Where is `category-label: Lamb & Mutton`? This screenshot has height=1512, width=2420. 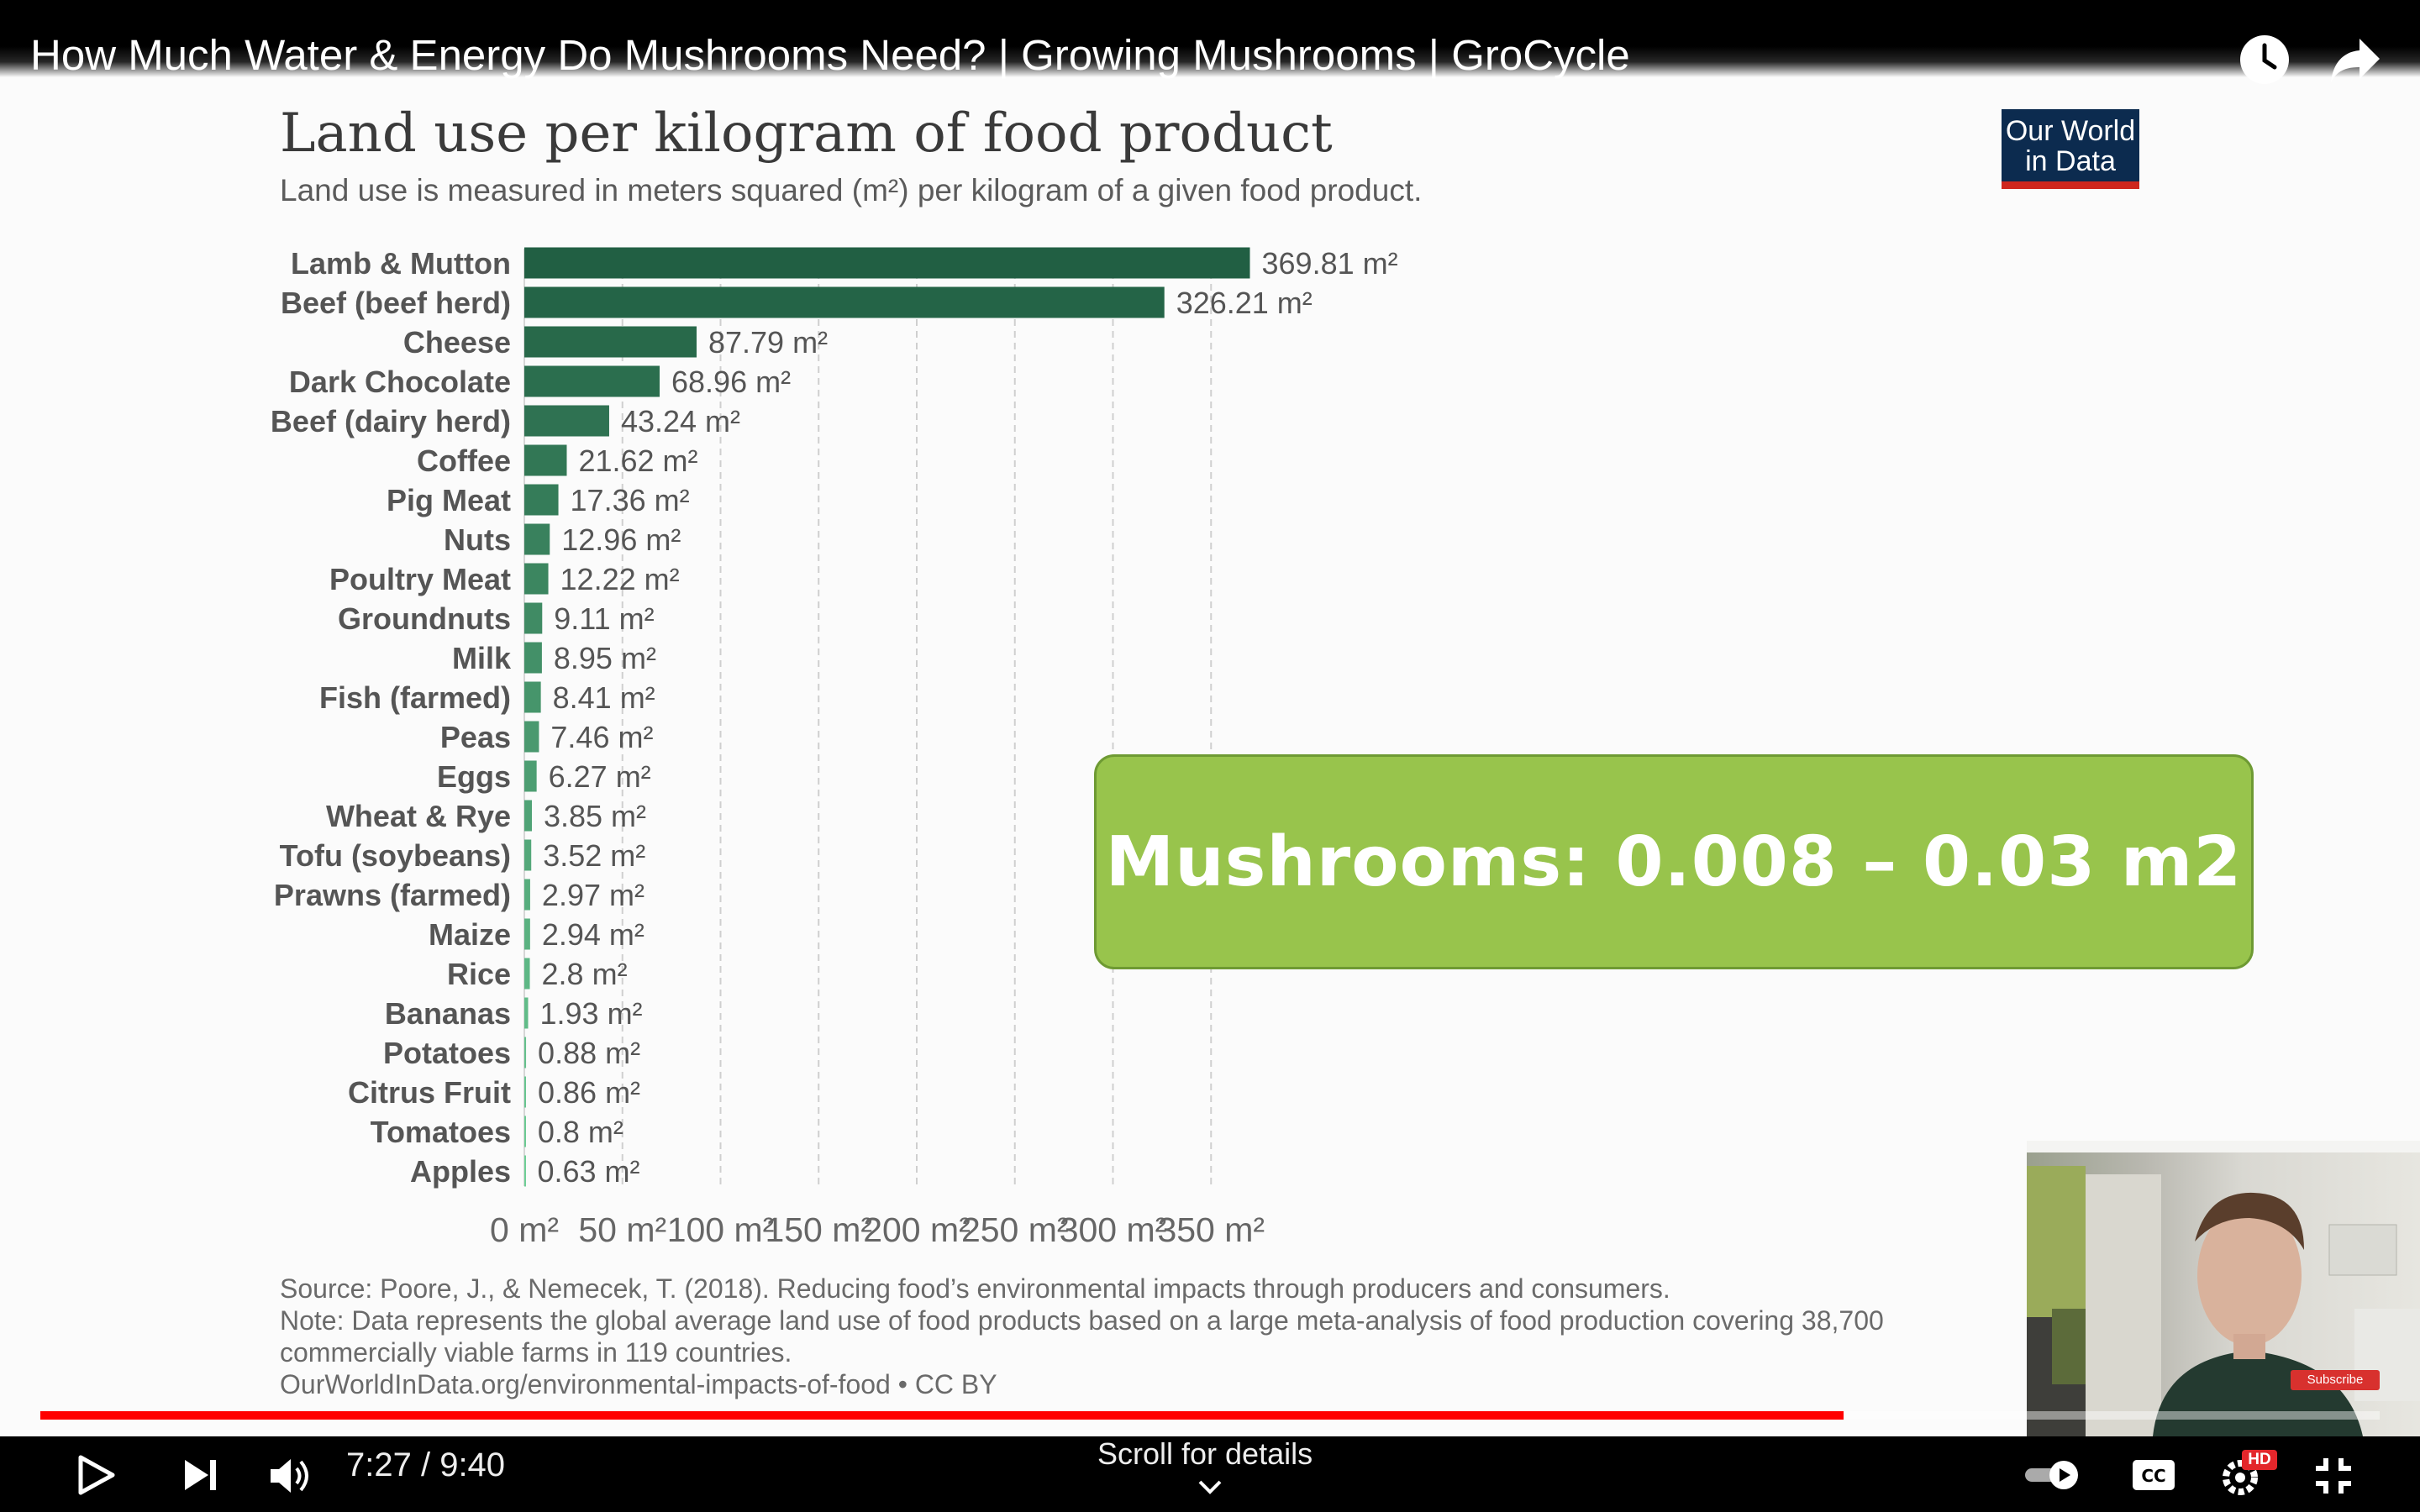 category-label: Lamb & Mutton is located at coordinates (401, 263).